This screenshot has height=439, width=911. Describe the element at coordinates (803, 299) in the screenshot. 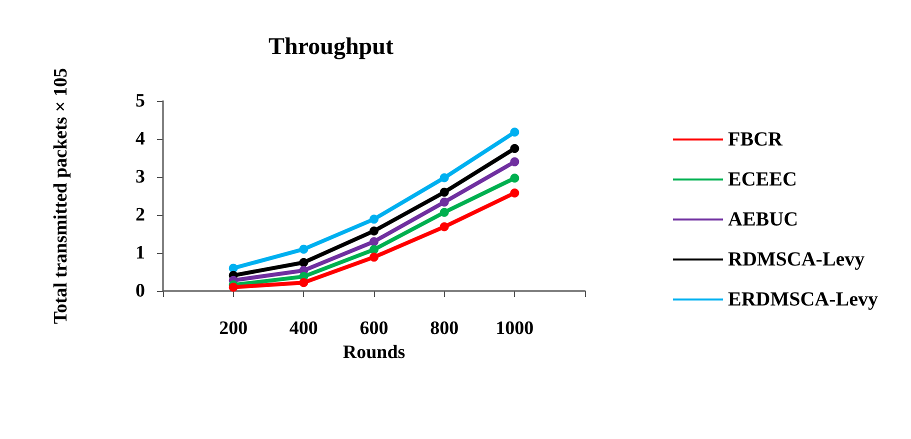

I see `legend-label: ERDMSCA-Levy` at that location.